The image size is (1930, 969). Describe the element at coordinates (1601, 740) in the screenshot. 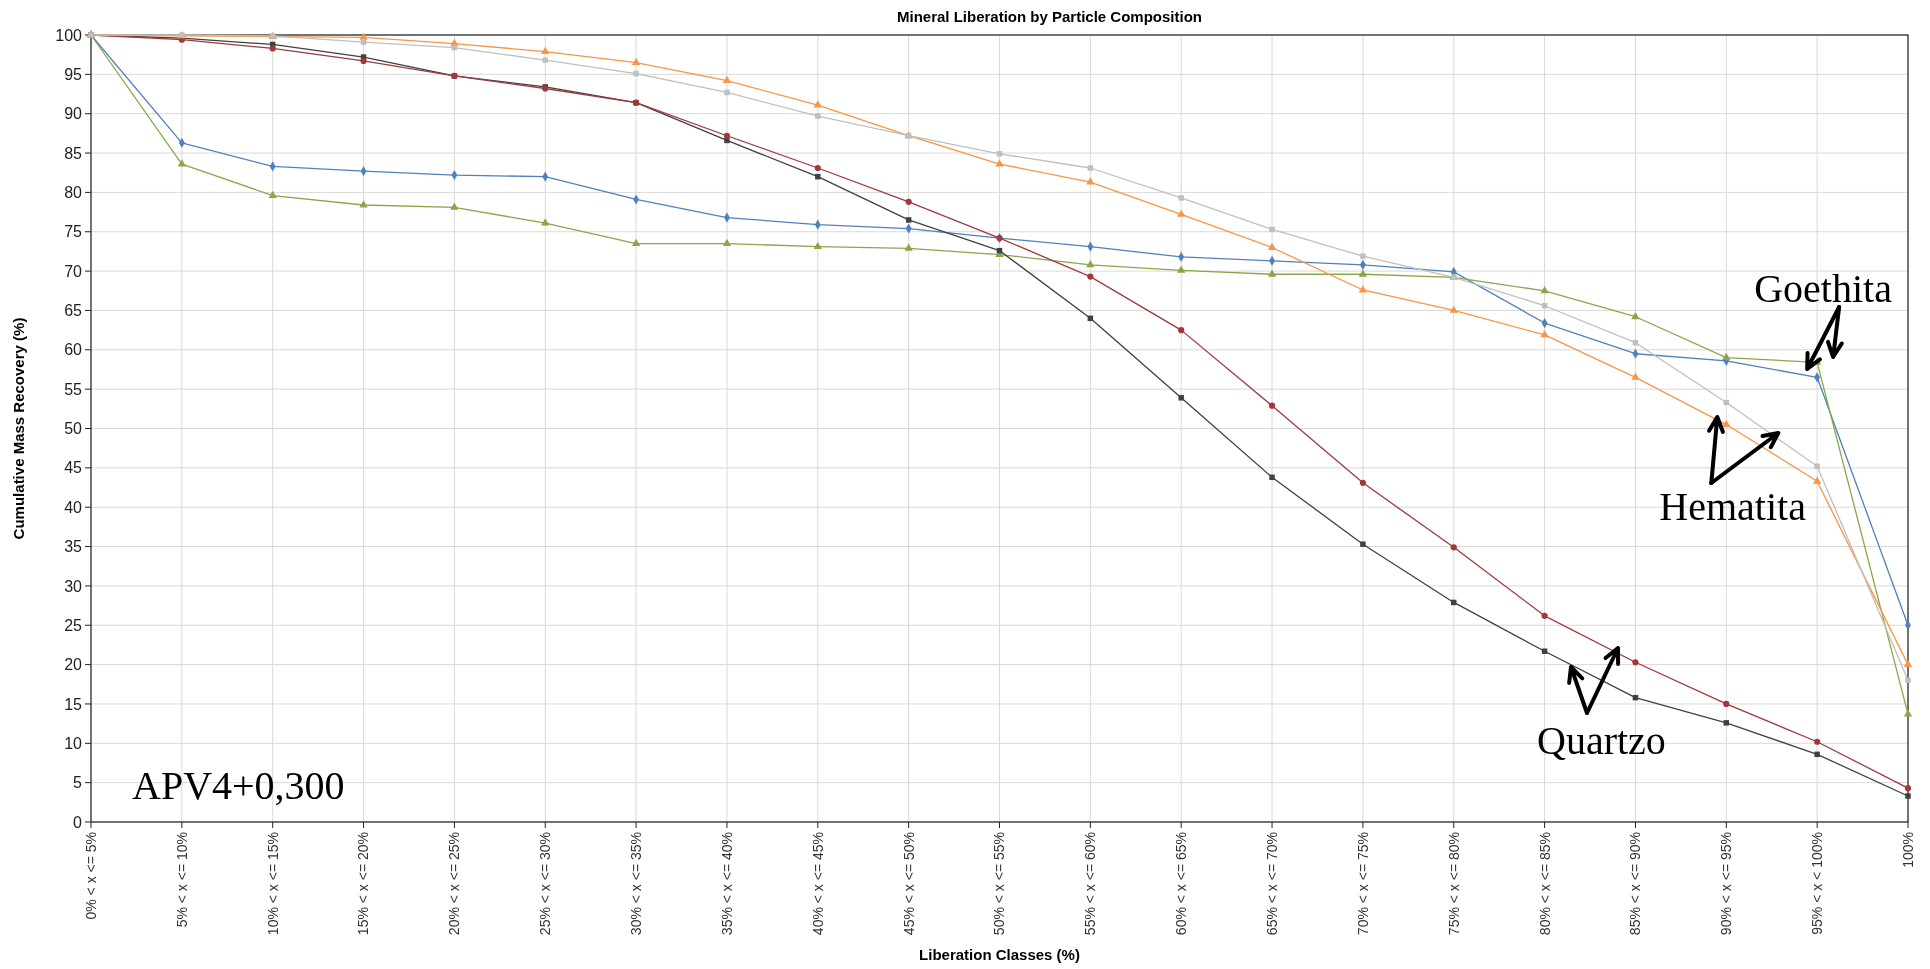

I see `annotation: Quartzo` at that location.